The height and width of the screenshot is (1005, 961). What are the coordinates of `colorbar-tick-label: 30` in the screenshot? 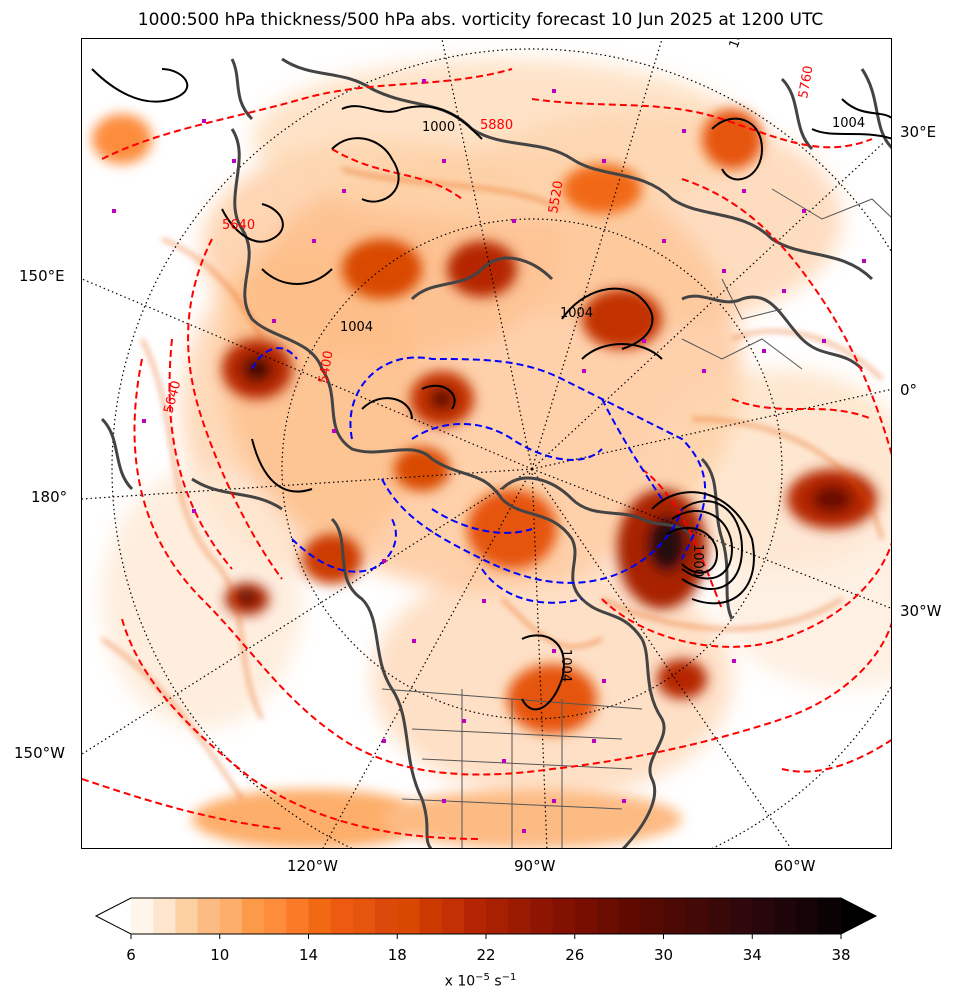 It's located at (663, 955).